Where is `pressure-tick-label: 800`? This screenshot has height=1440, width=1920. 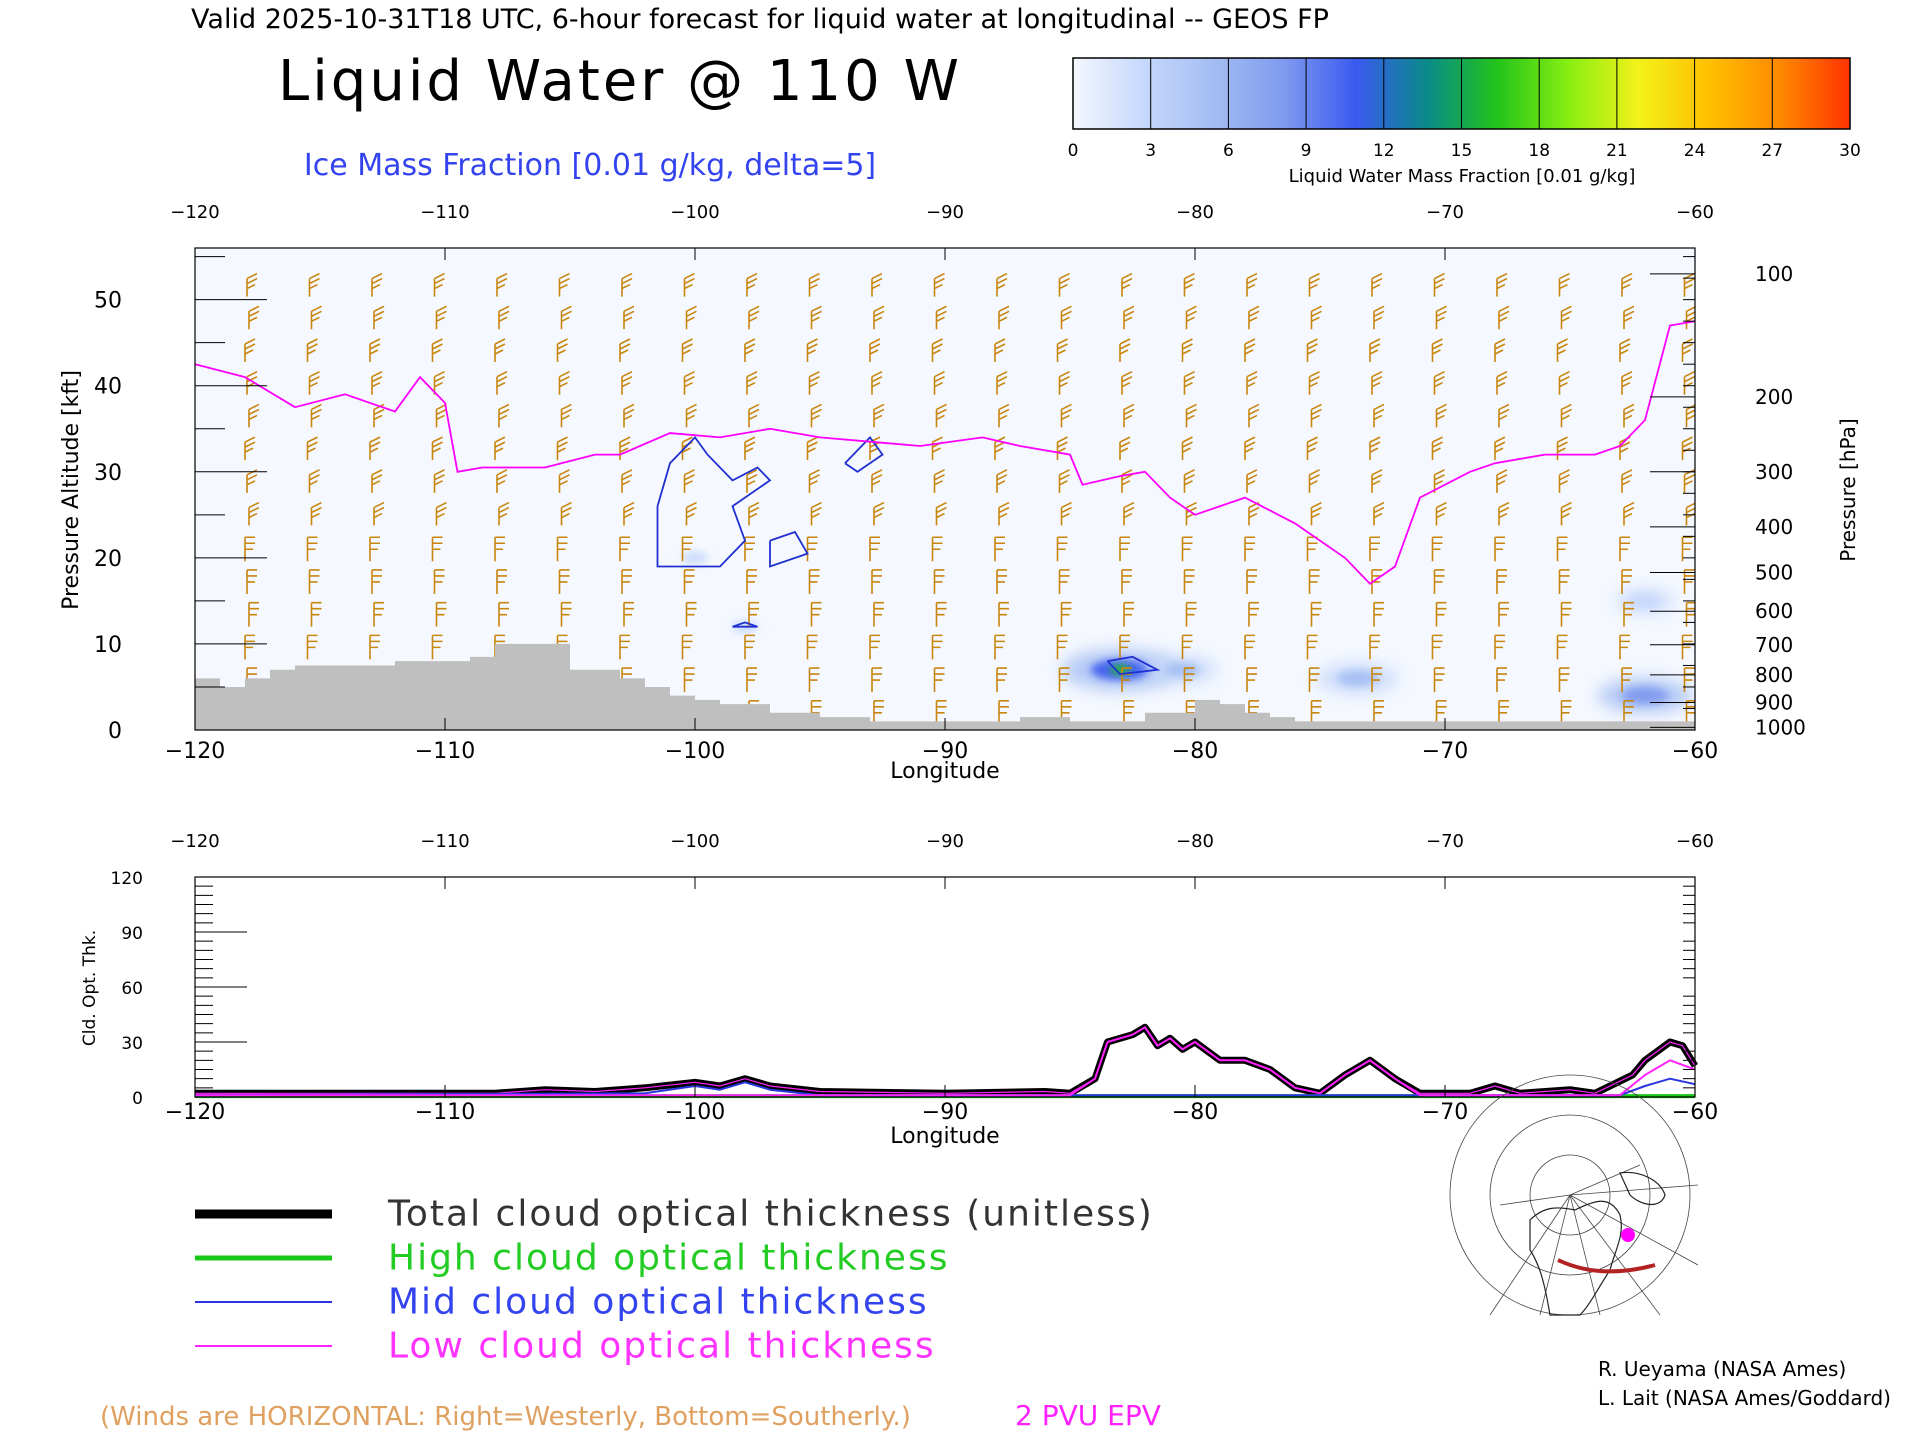
pressure-tick-label: 800 is located at coordinates (1774, 675).